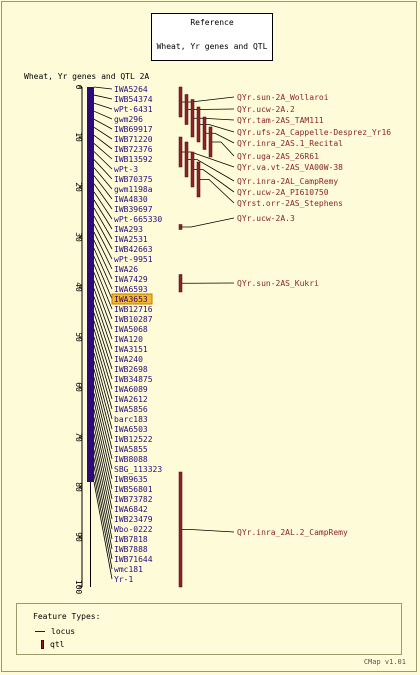  What do you see at coordinates (133, 179) in the screenshot?
I see `marker-label: IWB70375` at bounding box center [133, 179].